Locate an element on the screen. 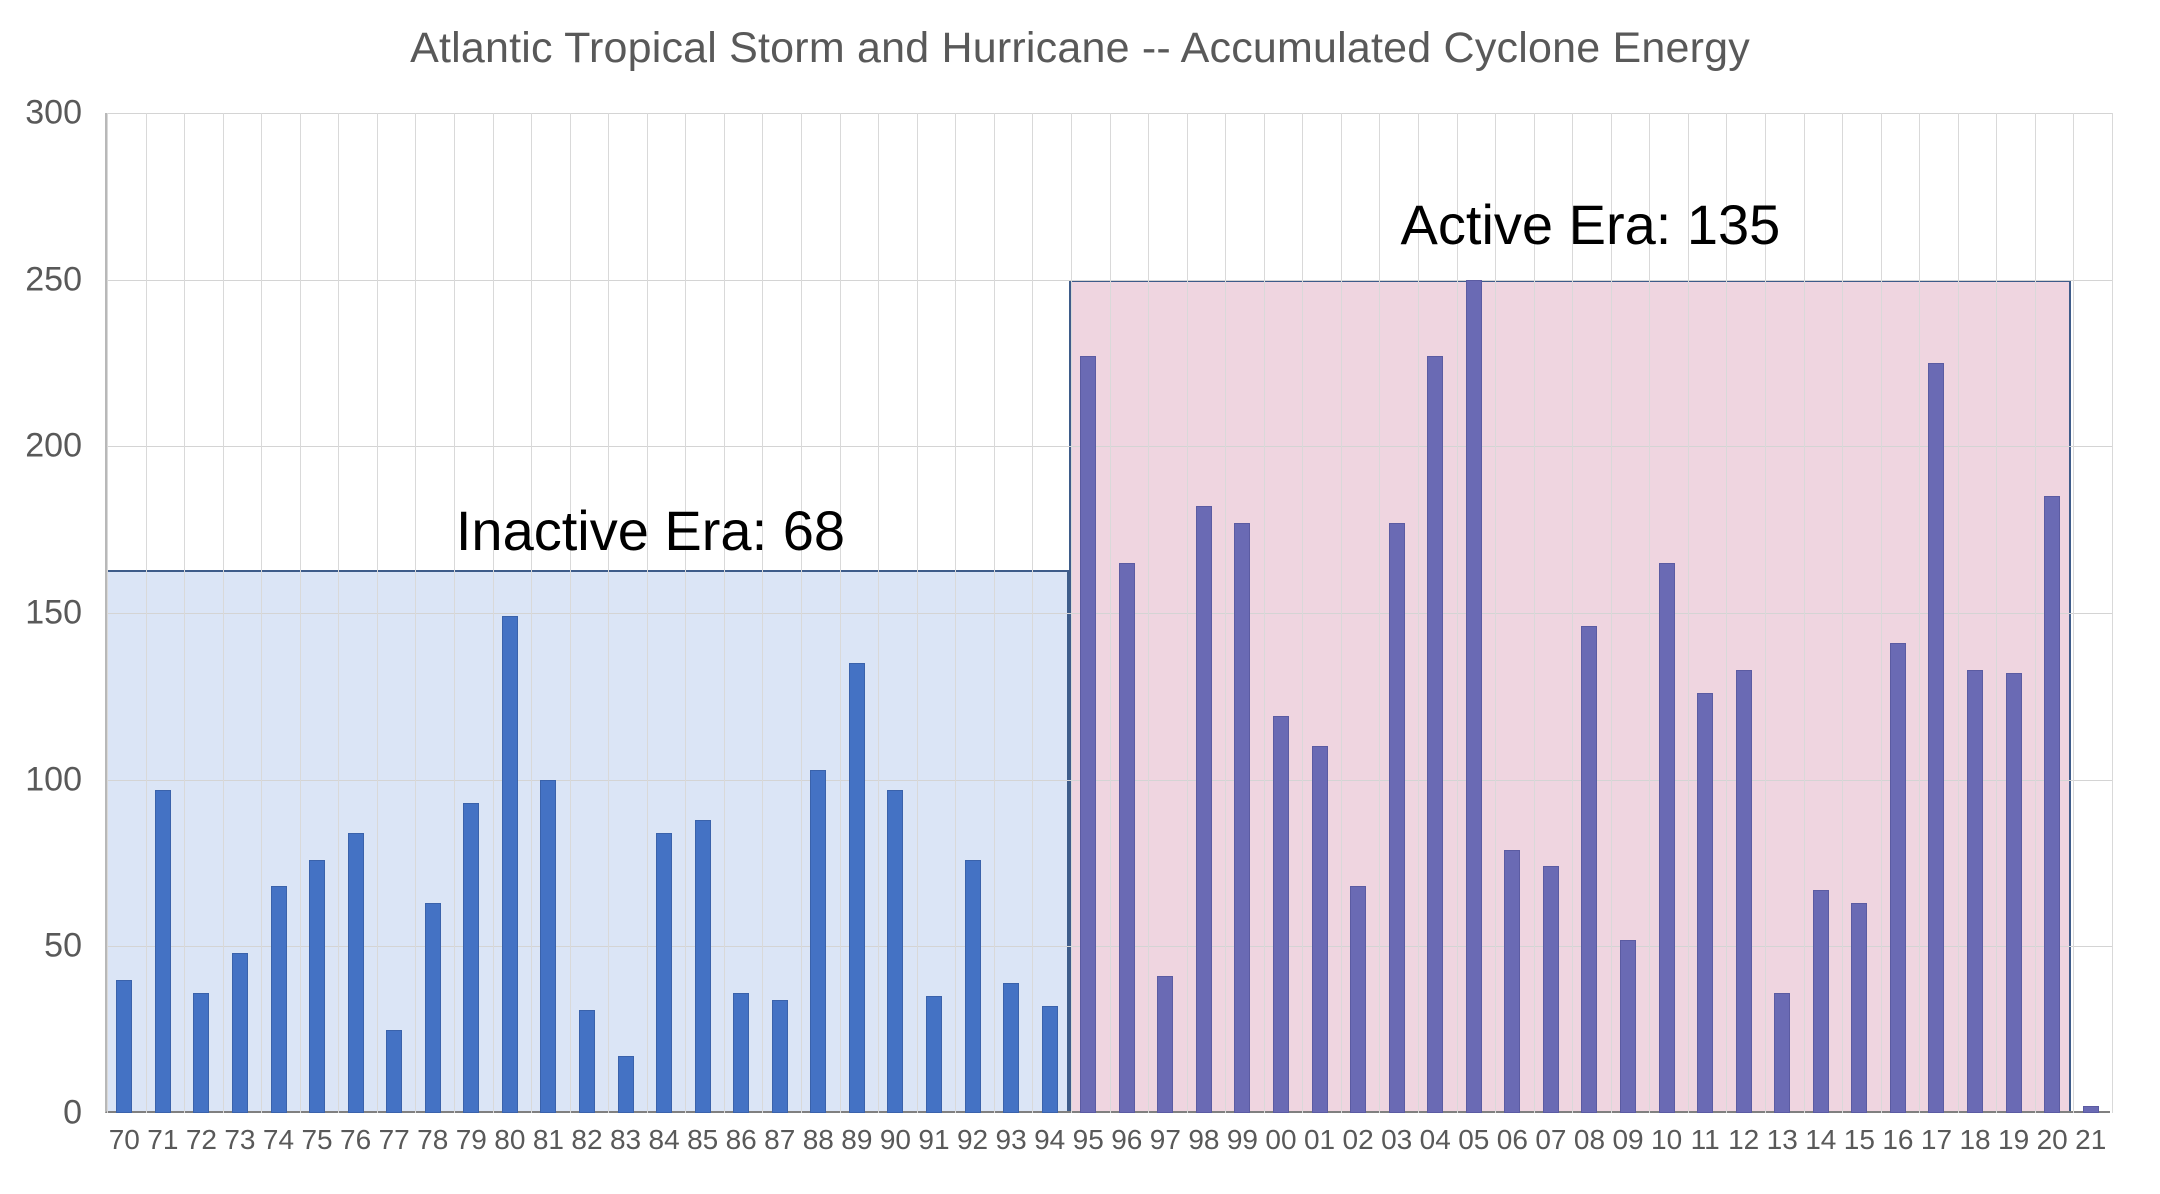 Image resolution: width=2160 pixels, height=1194 pixels. x-axis-tick-label: 16 is located at coordinates (1898, 1139).